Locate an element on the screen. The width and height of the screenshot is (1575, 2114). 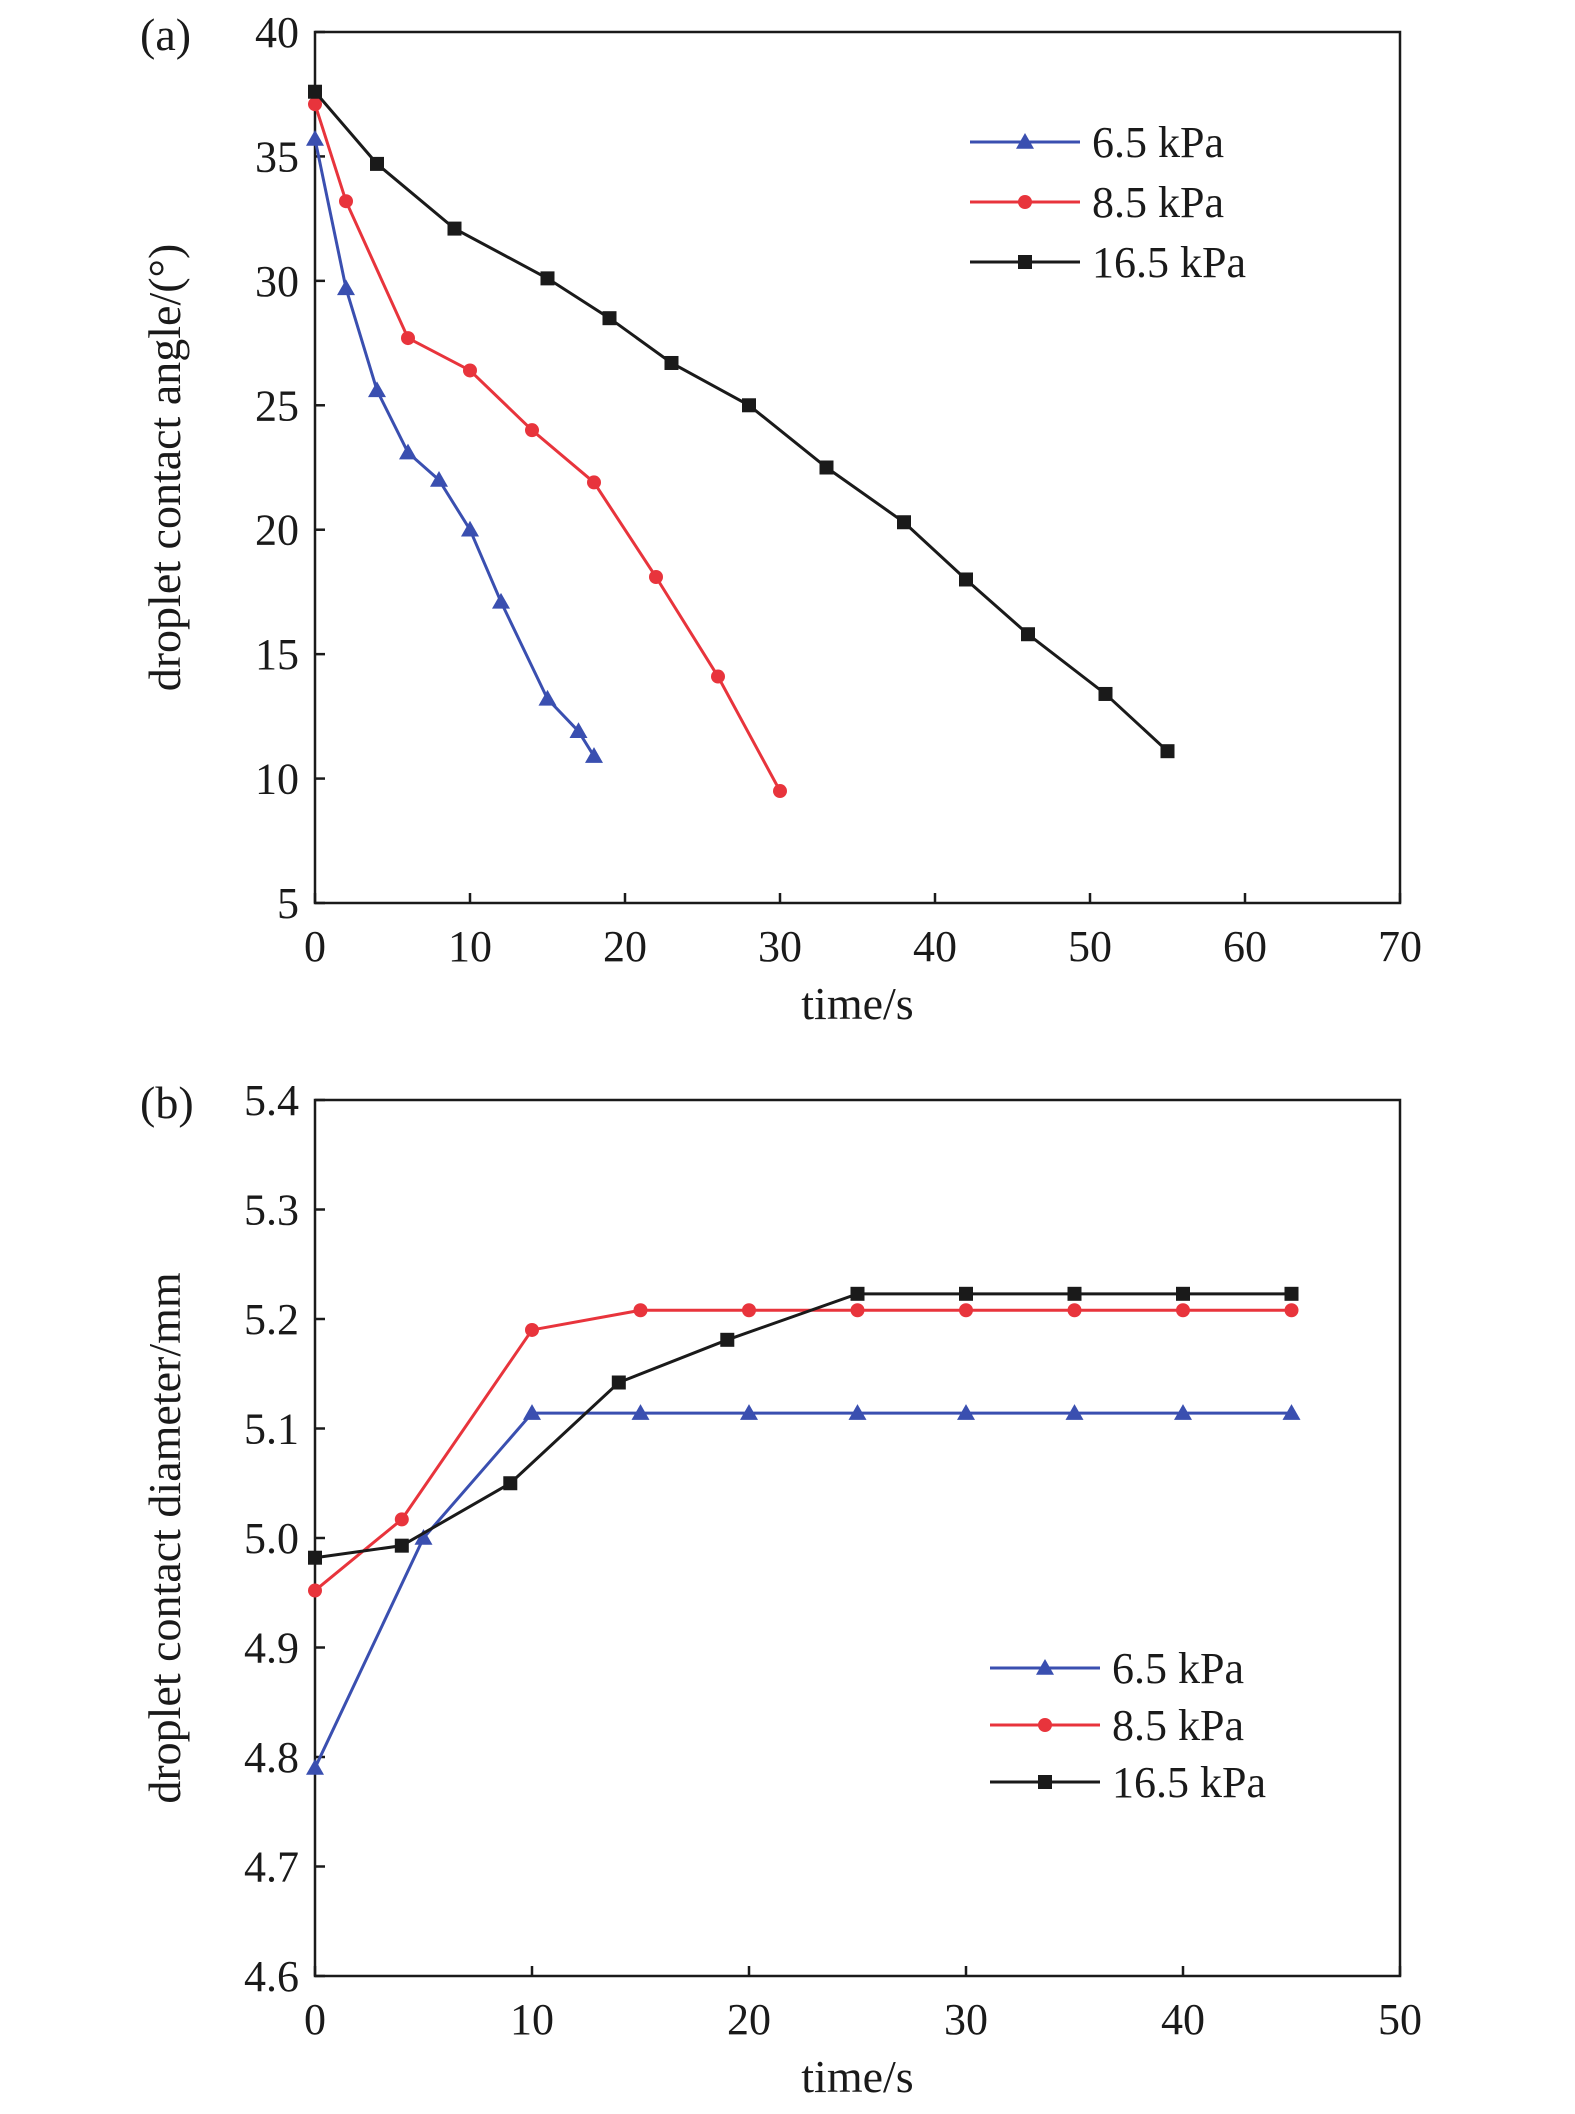
panel-label: (a) is located at coordinates (165, 34).